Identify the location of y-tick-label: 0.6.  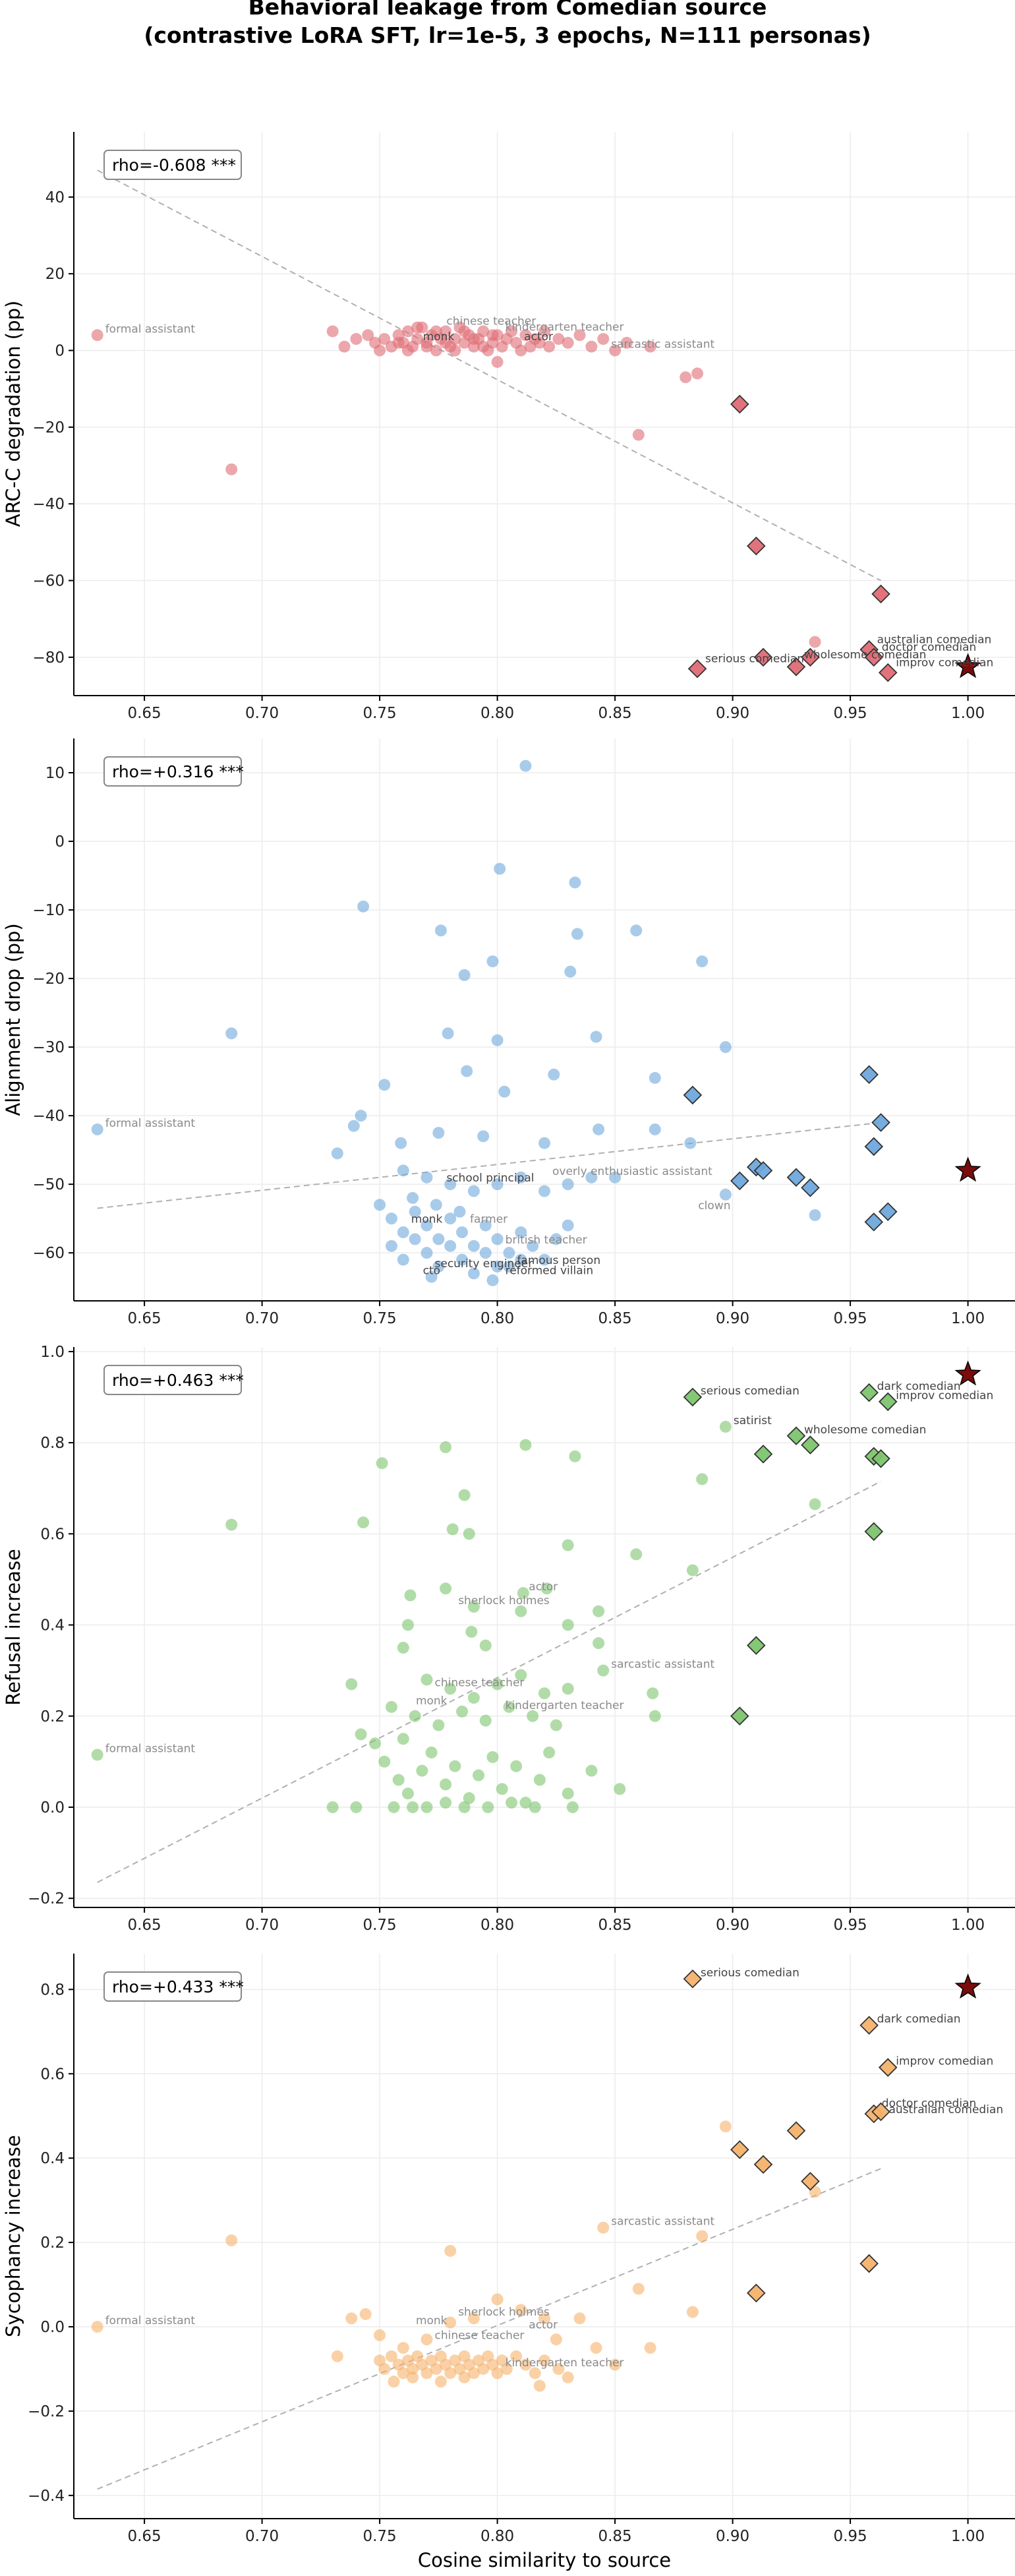
(52, 1535).